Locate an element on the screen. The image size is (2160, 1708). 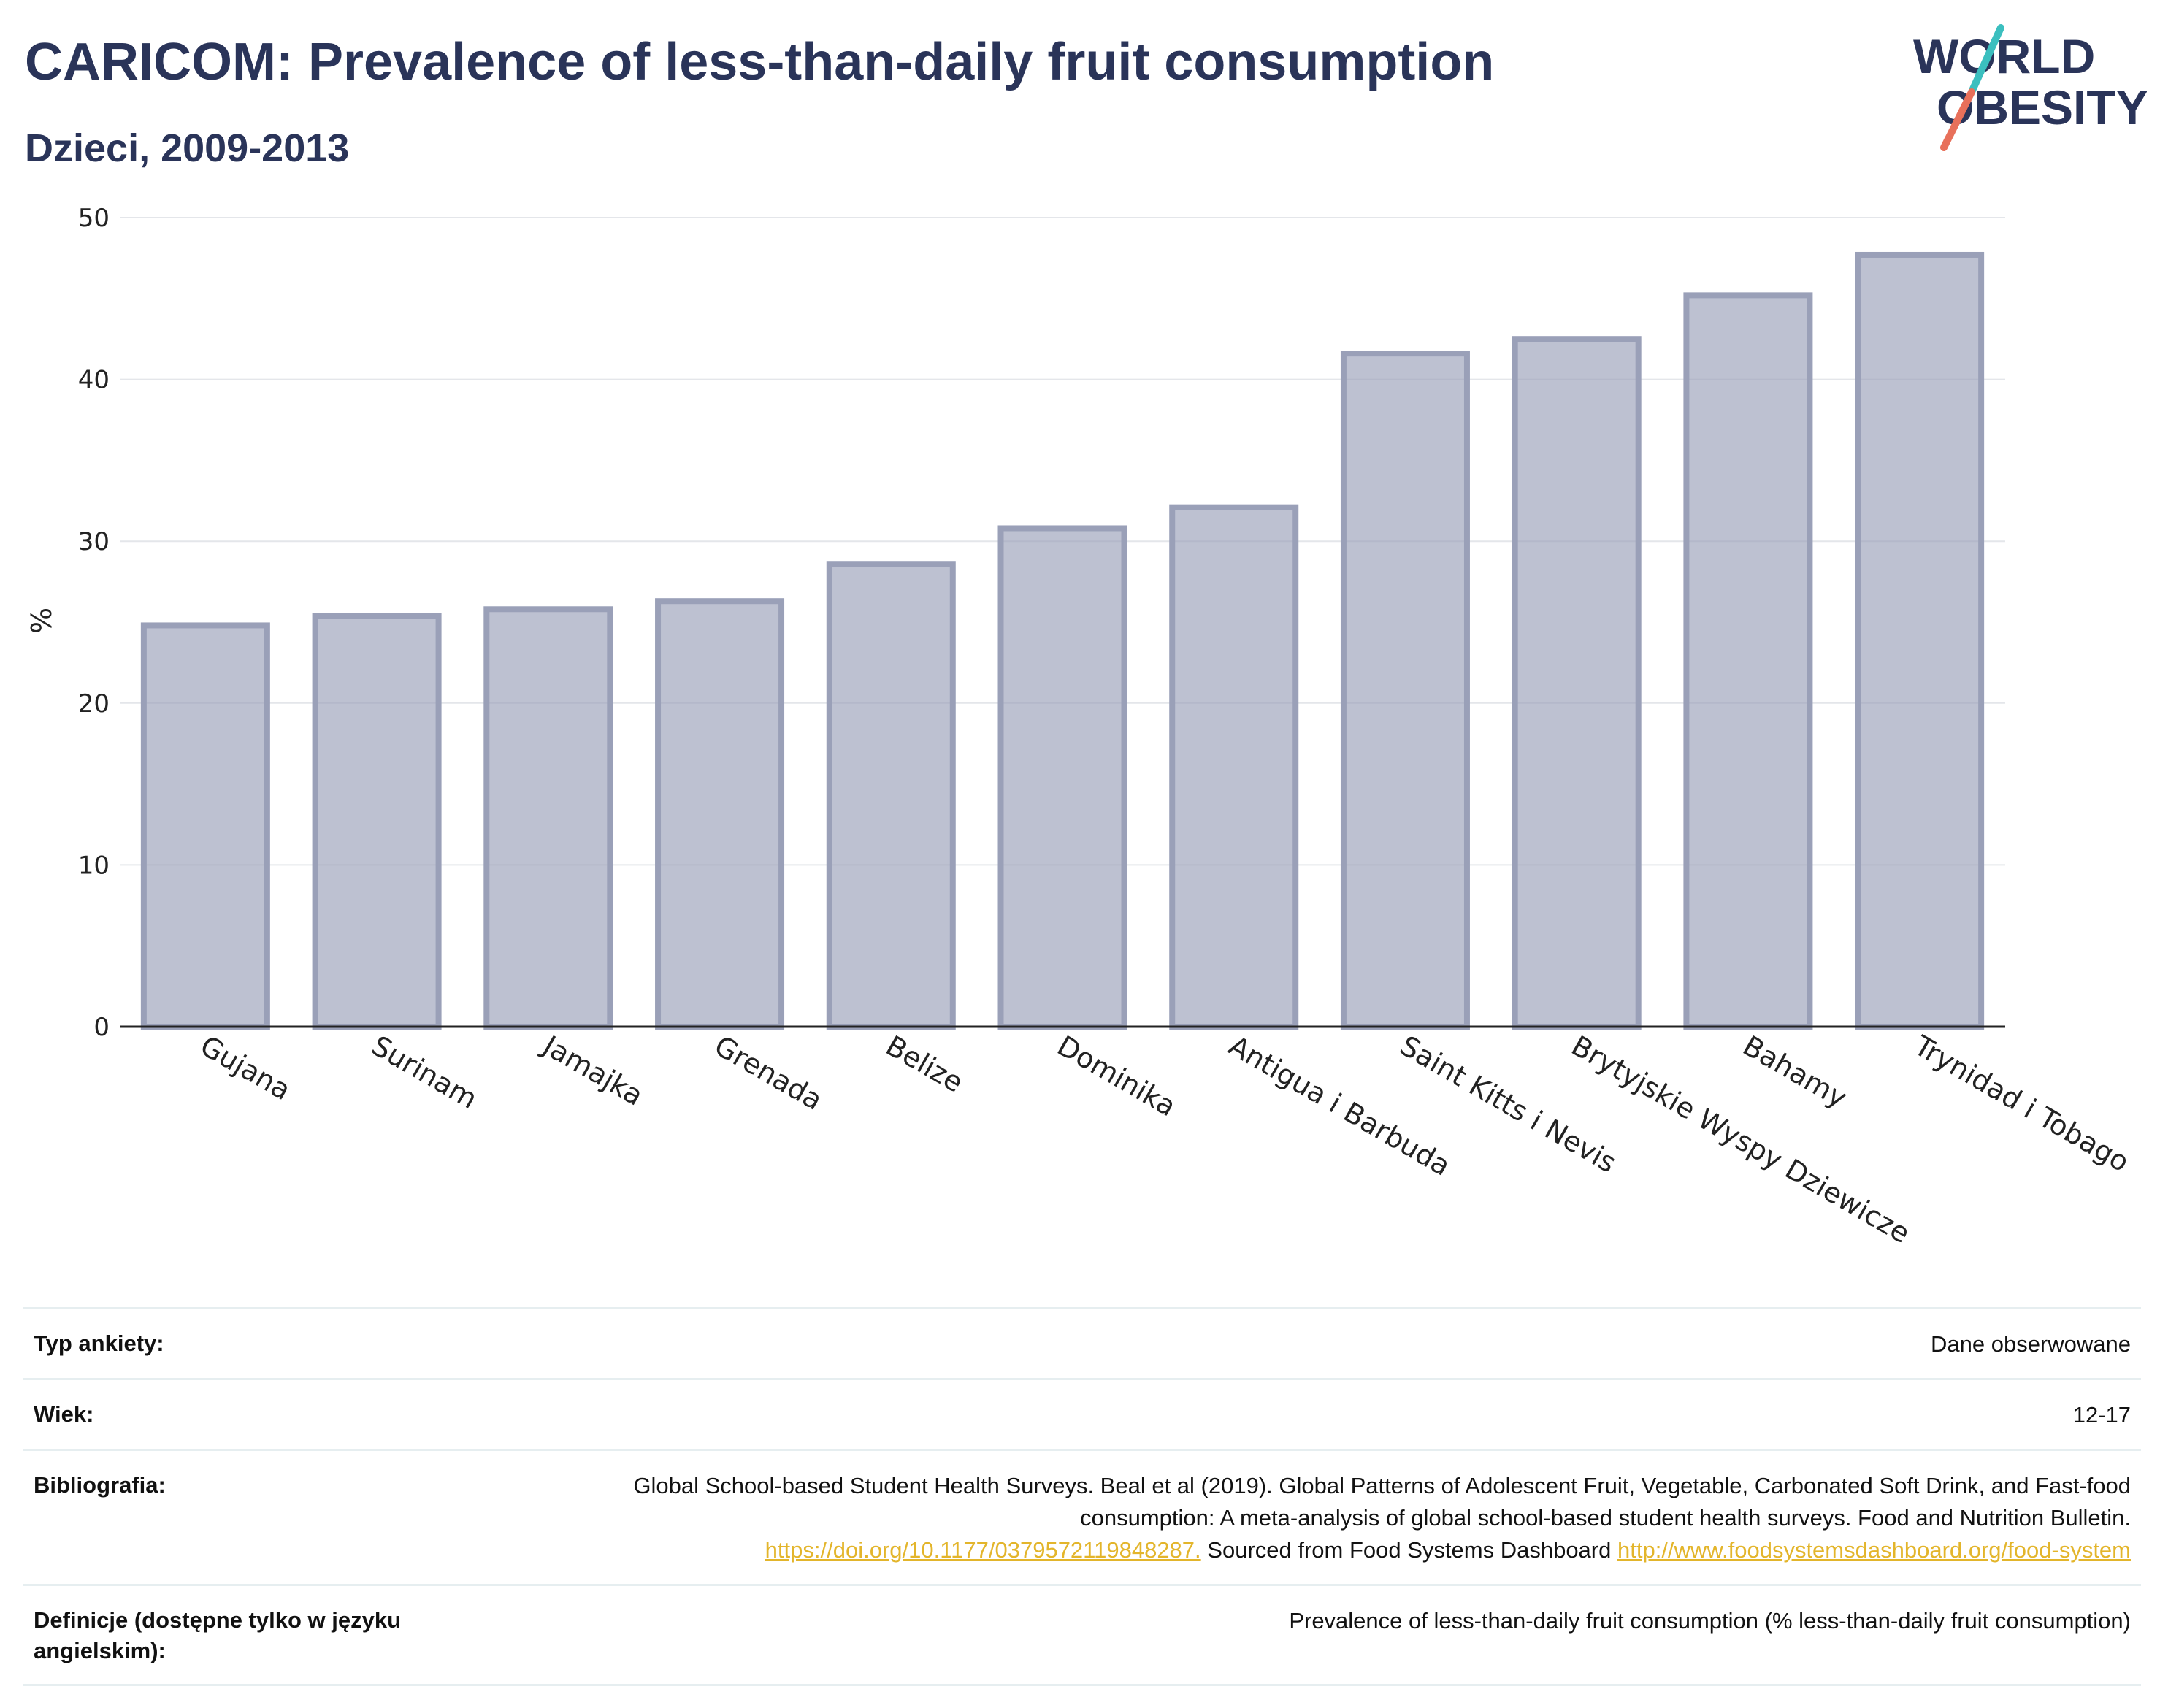
meta-row-survey-type: Typ ankiety: Dane obserwowane is located at coordinates (1082, 1342).